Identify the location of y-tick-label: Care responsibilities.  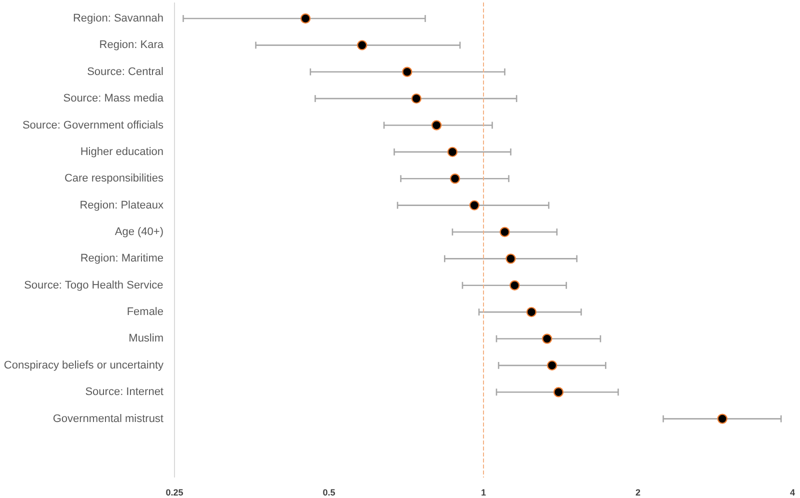
(114, 178).